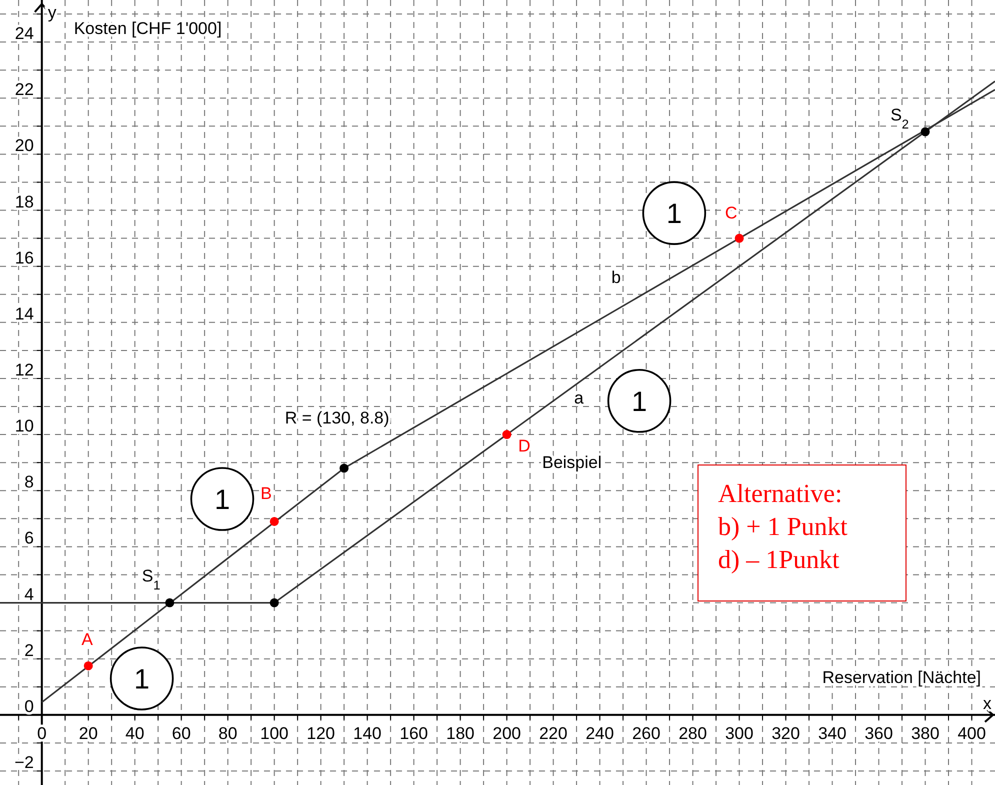 This screenshot has height=785, width=995. I want to click on x-tick-label: 400, so click(972, 733).